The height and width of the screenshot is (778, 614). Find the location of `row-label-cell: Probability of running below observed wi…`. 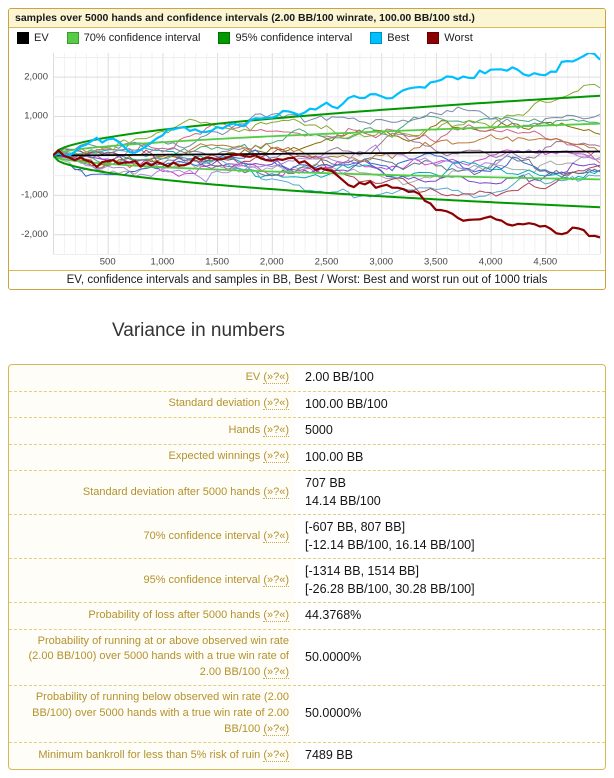

row-label-cell: Probability of running below observed wi… is located at coordinates (152, 714).